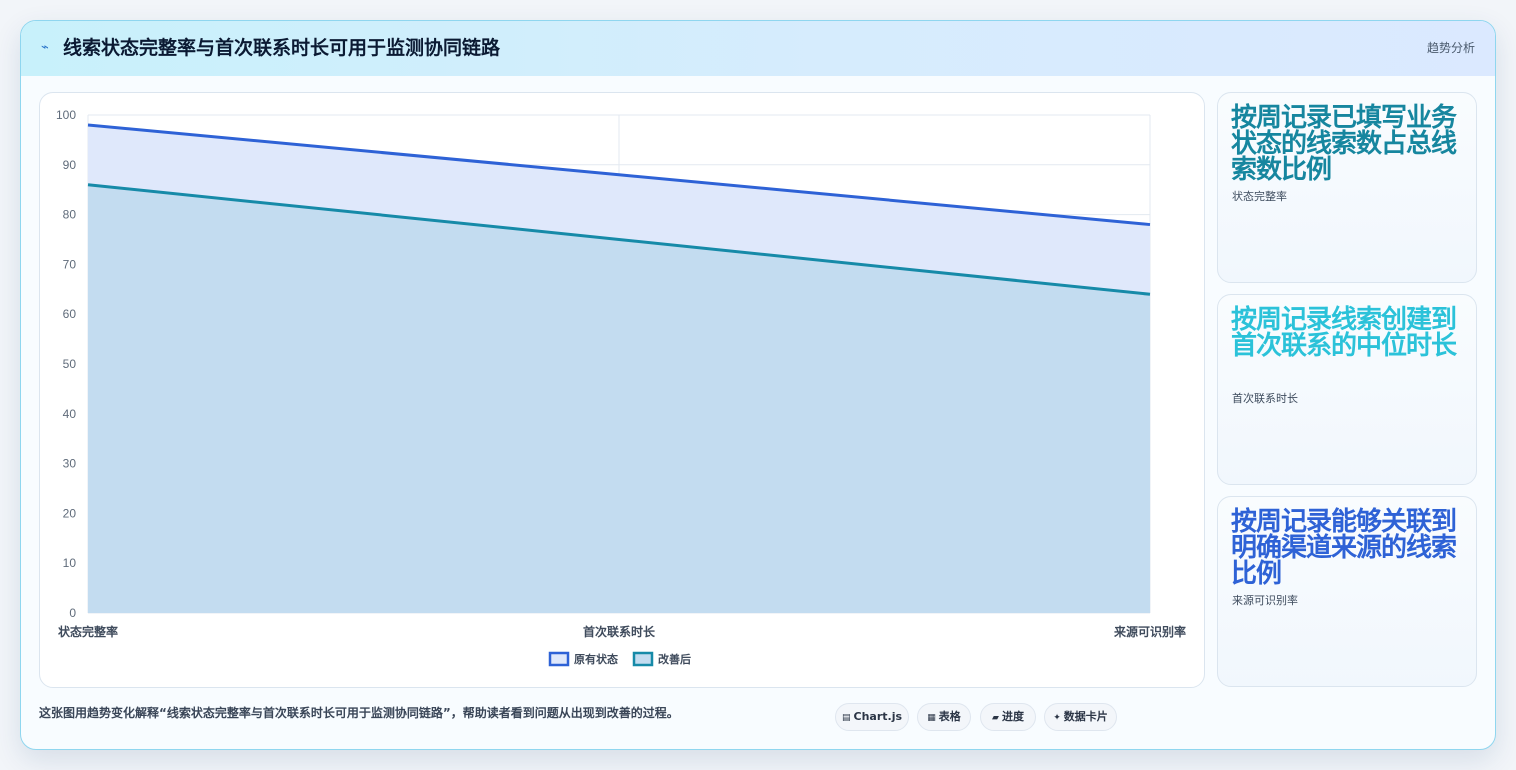 This screenshot has height=770, width=1516. I want to click on y-tick-label: 20, so click(70, 513).